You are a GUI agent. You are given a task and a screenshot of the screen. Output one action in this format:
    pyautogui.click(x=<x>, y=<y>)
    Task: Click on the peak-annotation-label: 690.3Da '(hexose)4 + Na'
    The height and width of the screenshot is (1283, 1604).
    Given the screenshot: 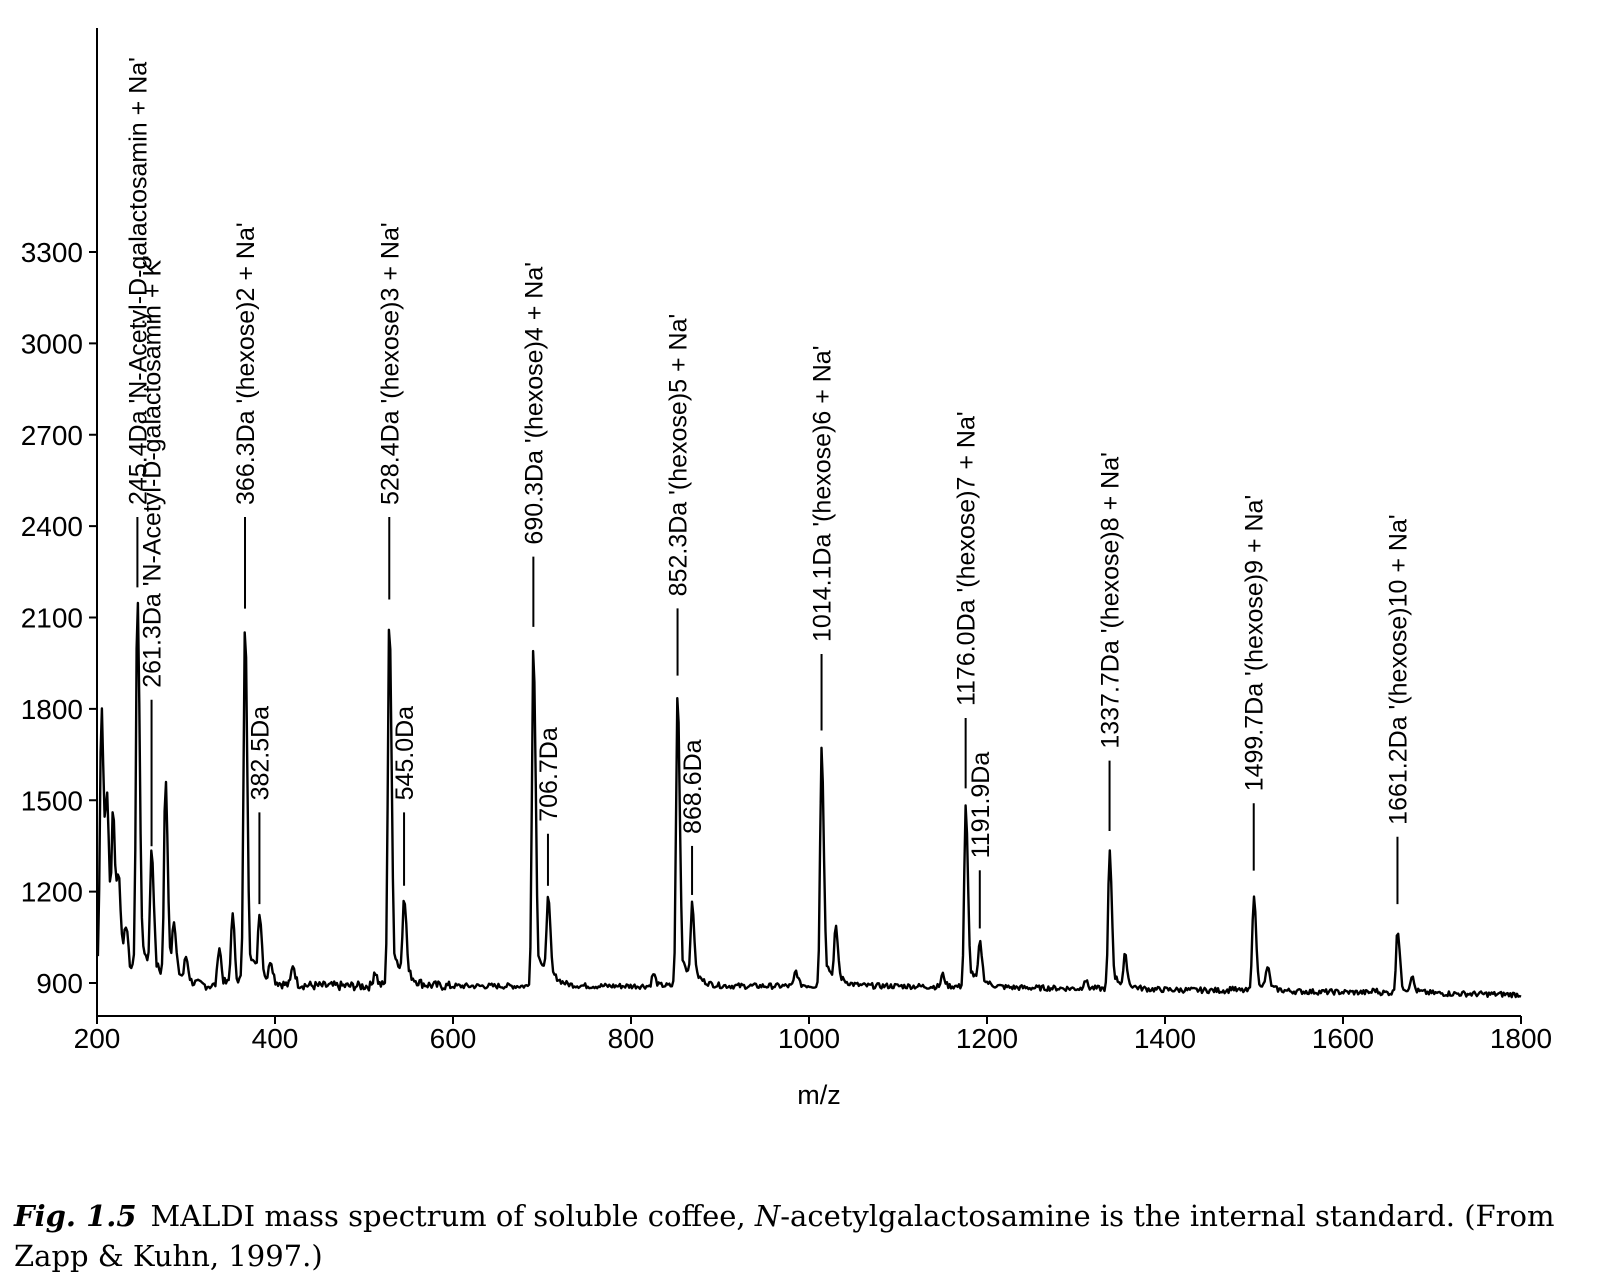 What is the action you would take?
    pyautogui.click(x=534, y=403)
    